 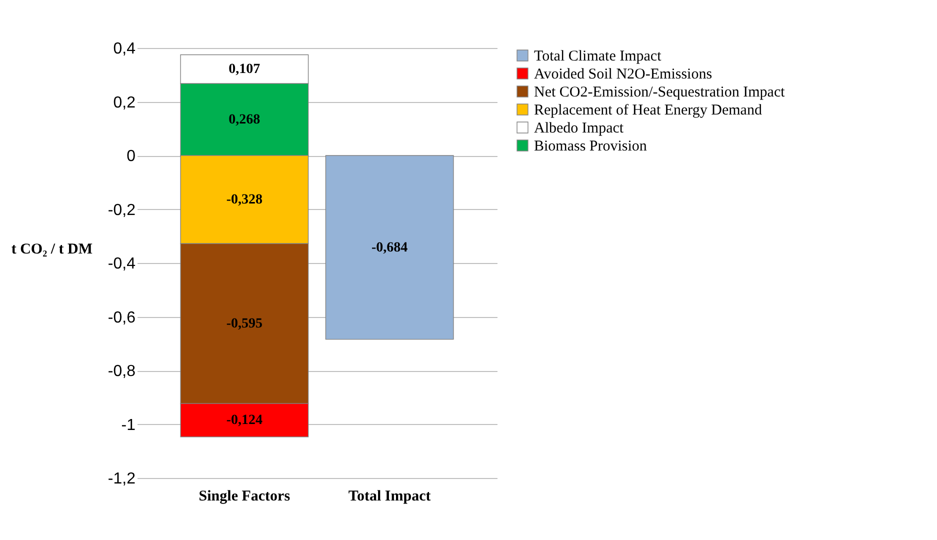 I want to click on legend-label: Net CO2-Emission/-Sequestration Impact, so click(x=660, y=92).